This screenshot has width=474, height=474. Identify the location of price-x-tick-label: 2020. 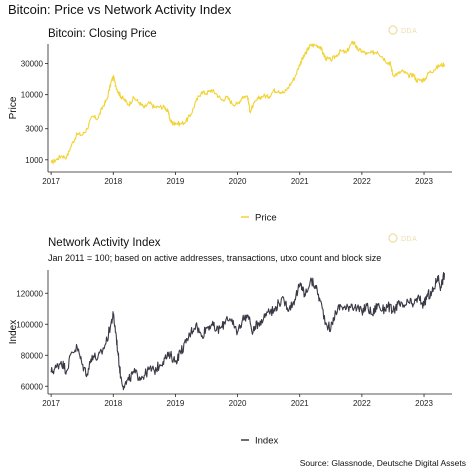
(238, 181).